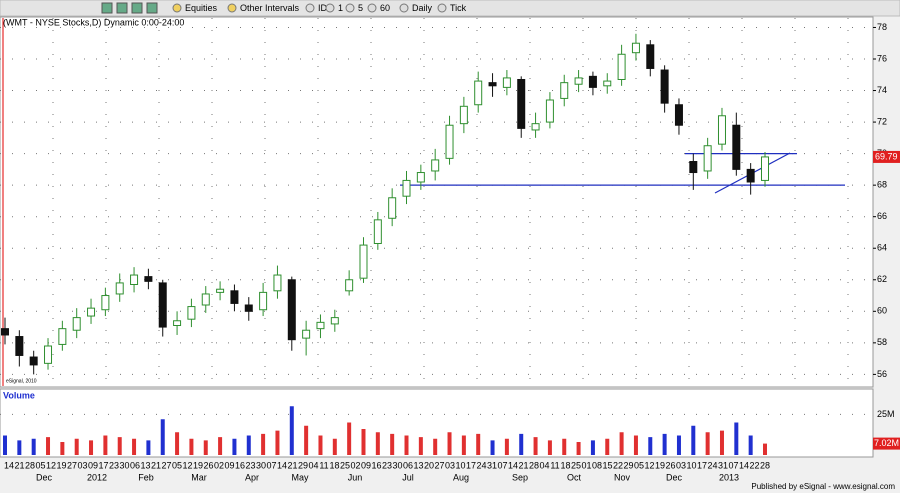 The height and width of the screenshot is (493, 900). What do you see at coordinates (702, 465) in the screenshot?
I see `x-day-label: 17` at bounding box center [702, 465].